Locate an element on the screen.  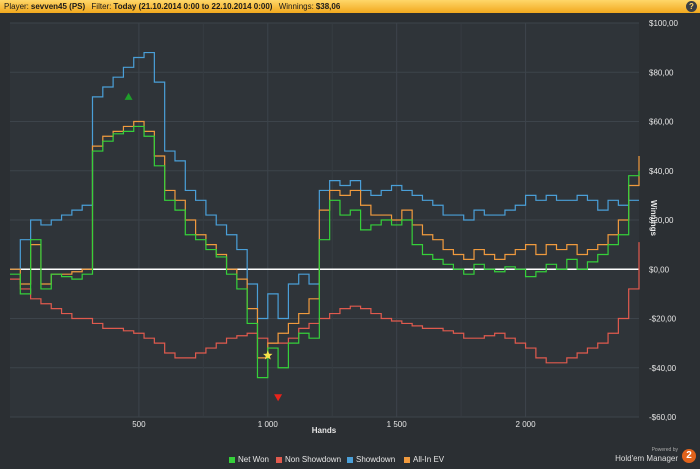
y-tick-label: -$20,00 is located at coordinates (663, 319).